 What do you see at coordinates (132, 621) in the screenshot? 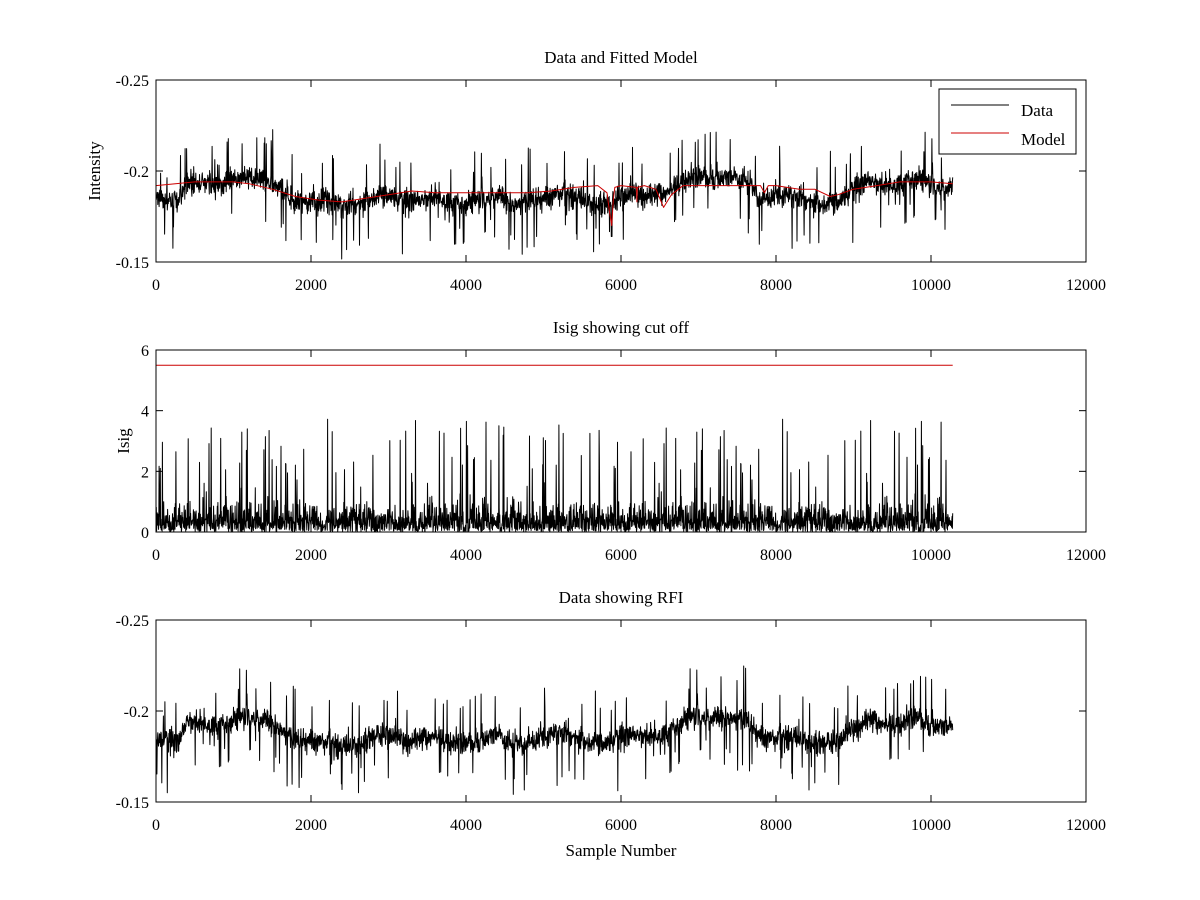
I see `panel3-ytick-label: -0.25` at bounding box center [132, 621].